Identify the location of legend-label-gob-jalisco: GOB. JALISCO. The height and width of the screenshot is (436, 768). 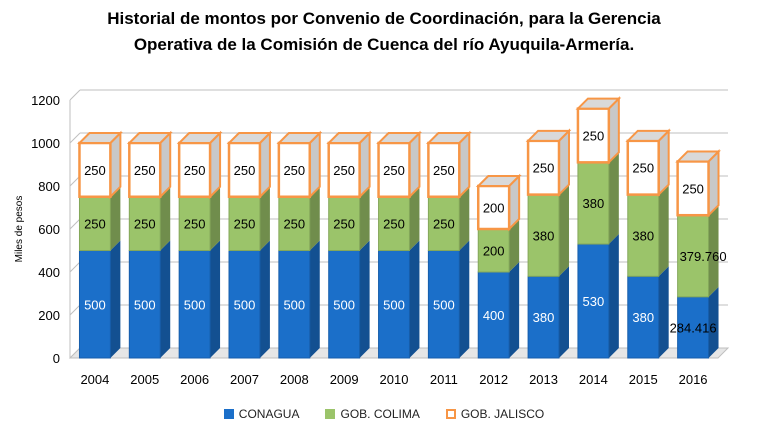
(502, 414).